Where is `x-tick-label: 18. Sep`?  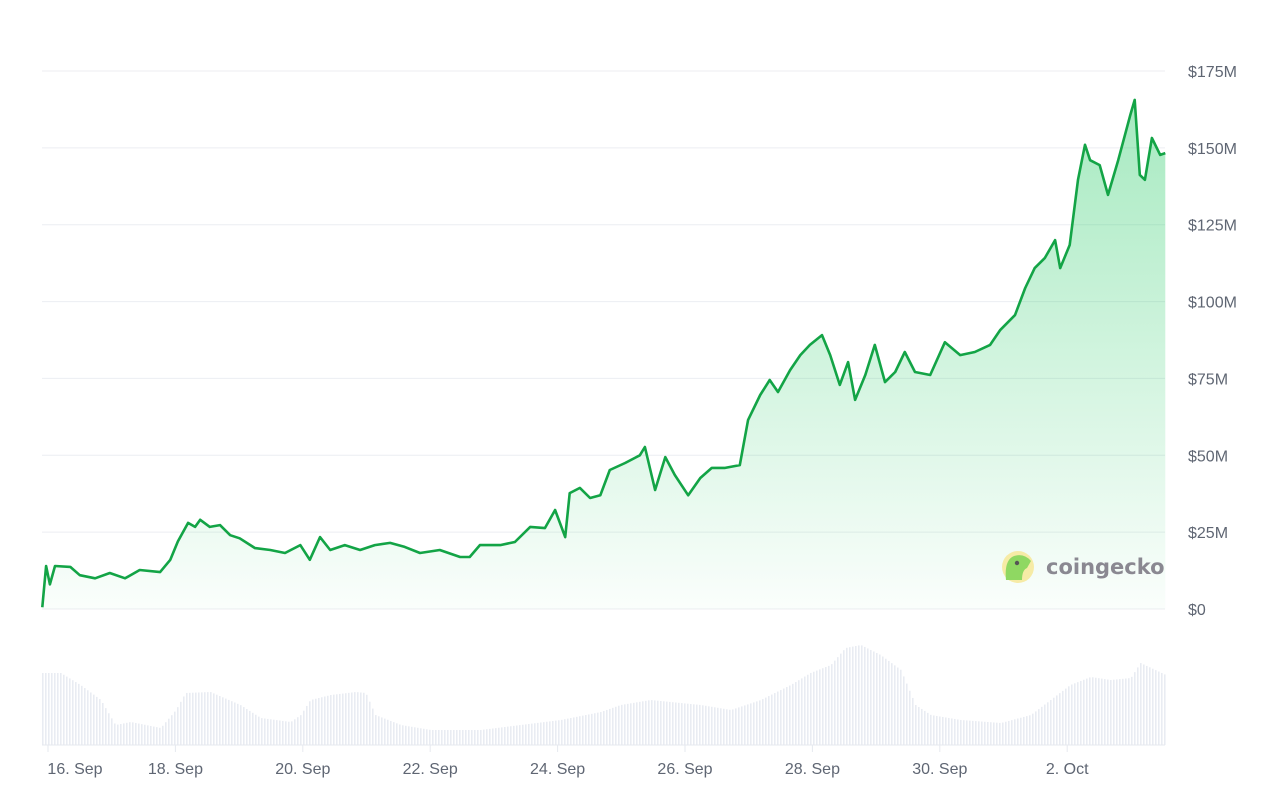 x-tick-label: 18. Sep is located at coordinates (175, 769).